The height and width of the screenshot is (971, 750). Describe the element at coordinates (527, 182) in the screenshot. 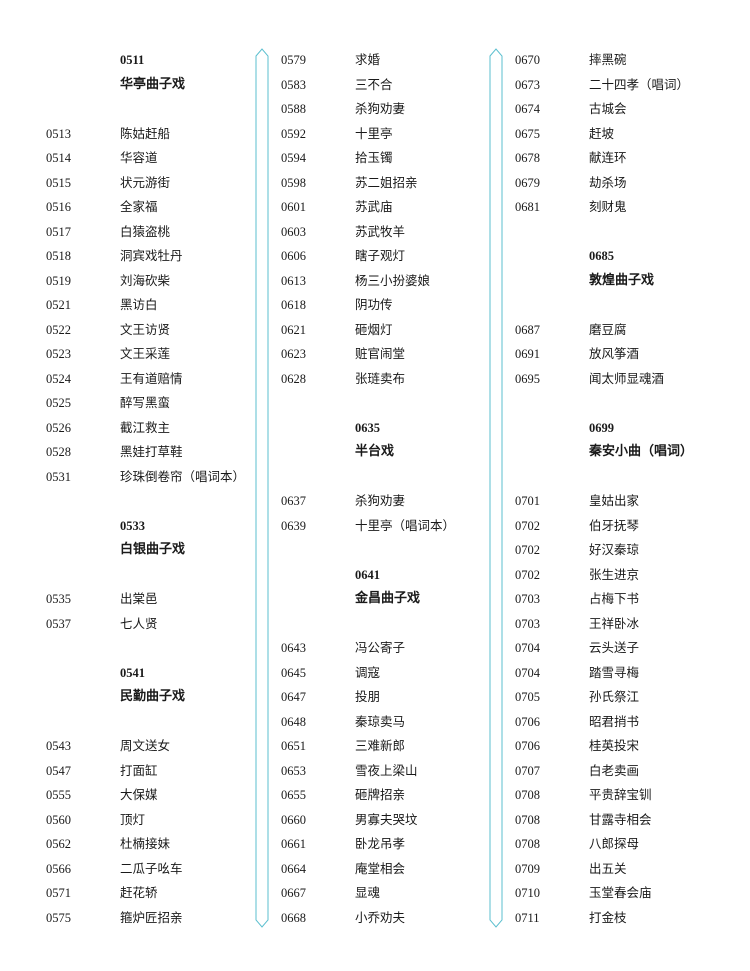

I see `entry-number: 0679` at that location.